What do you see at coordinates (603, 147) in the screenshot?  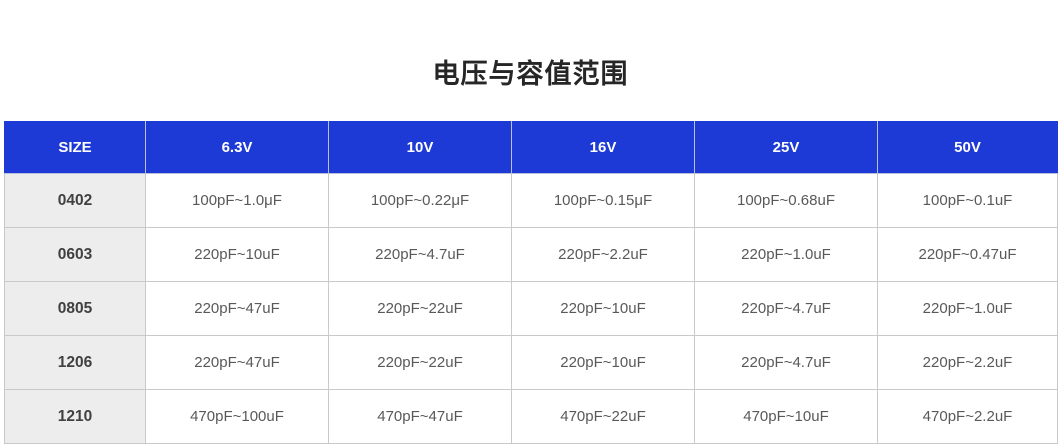 I see `header-cell-16v: 16V` at bounding box center [603, 147].